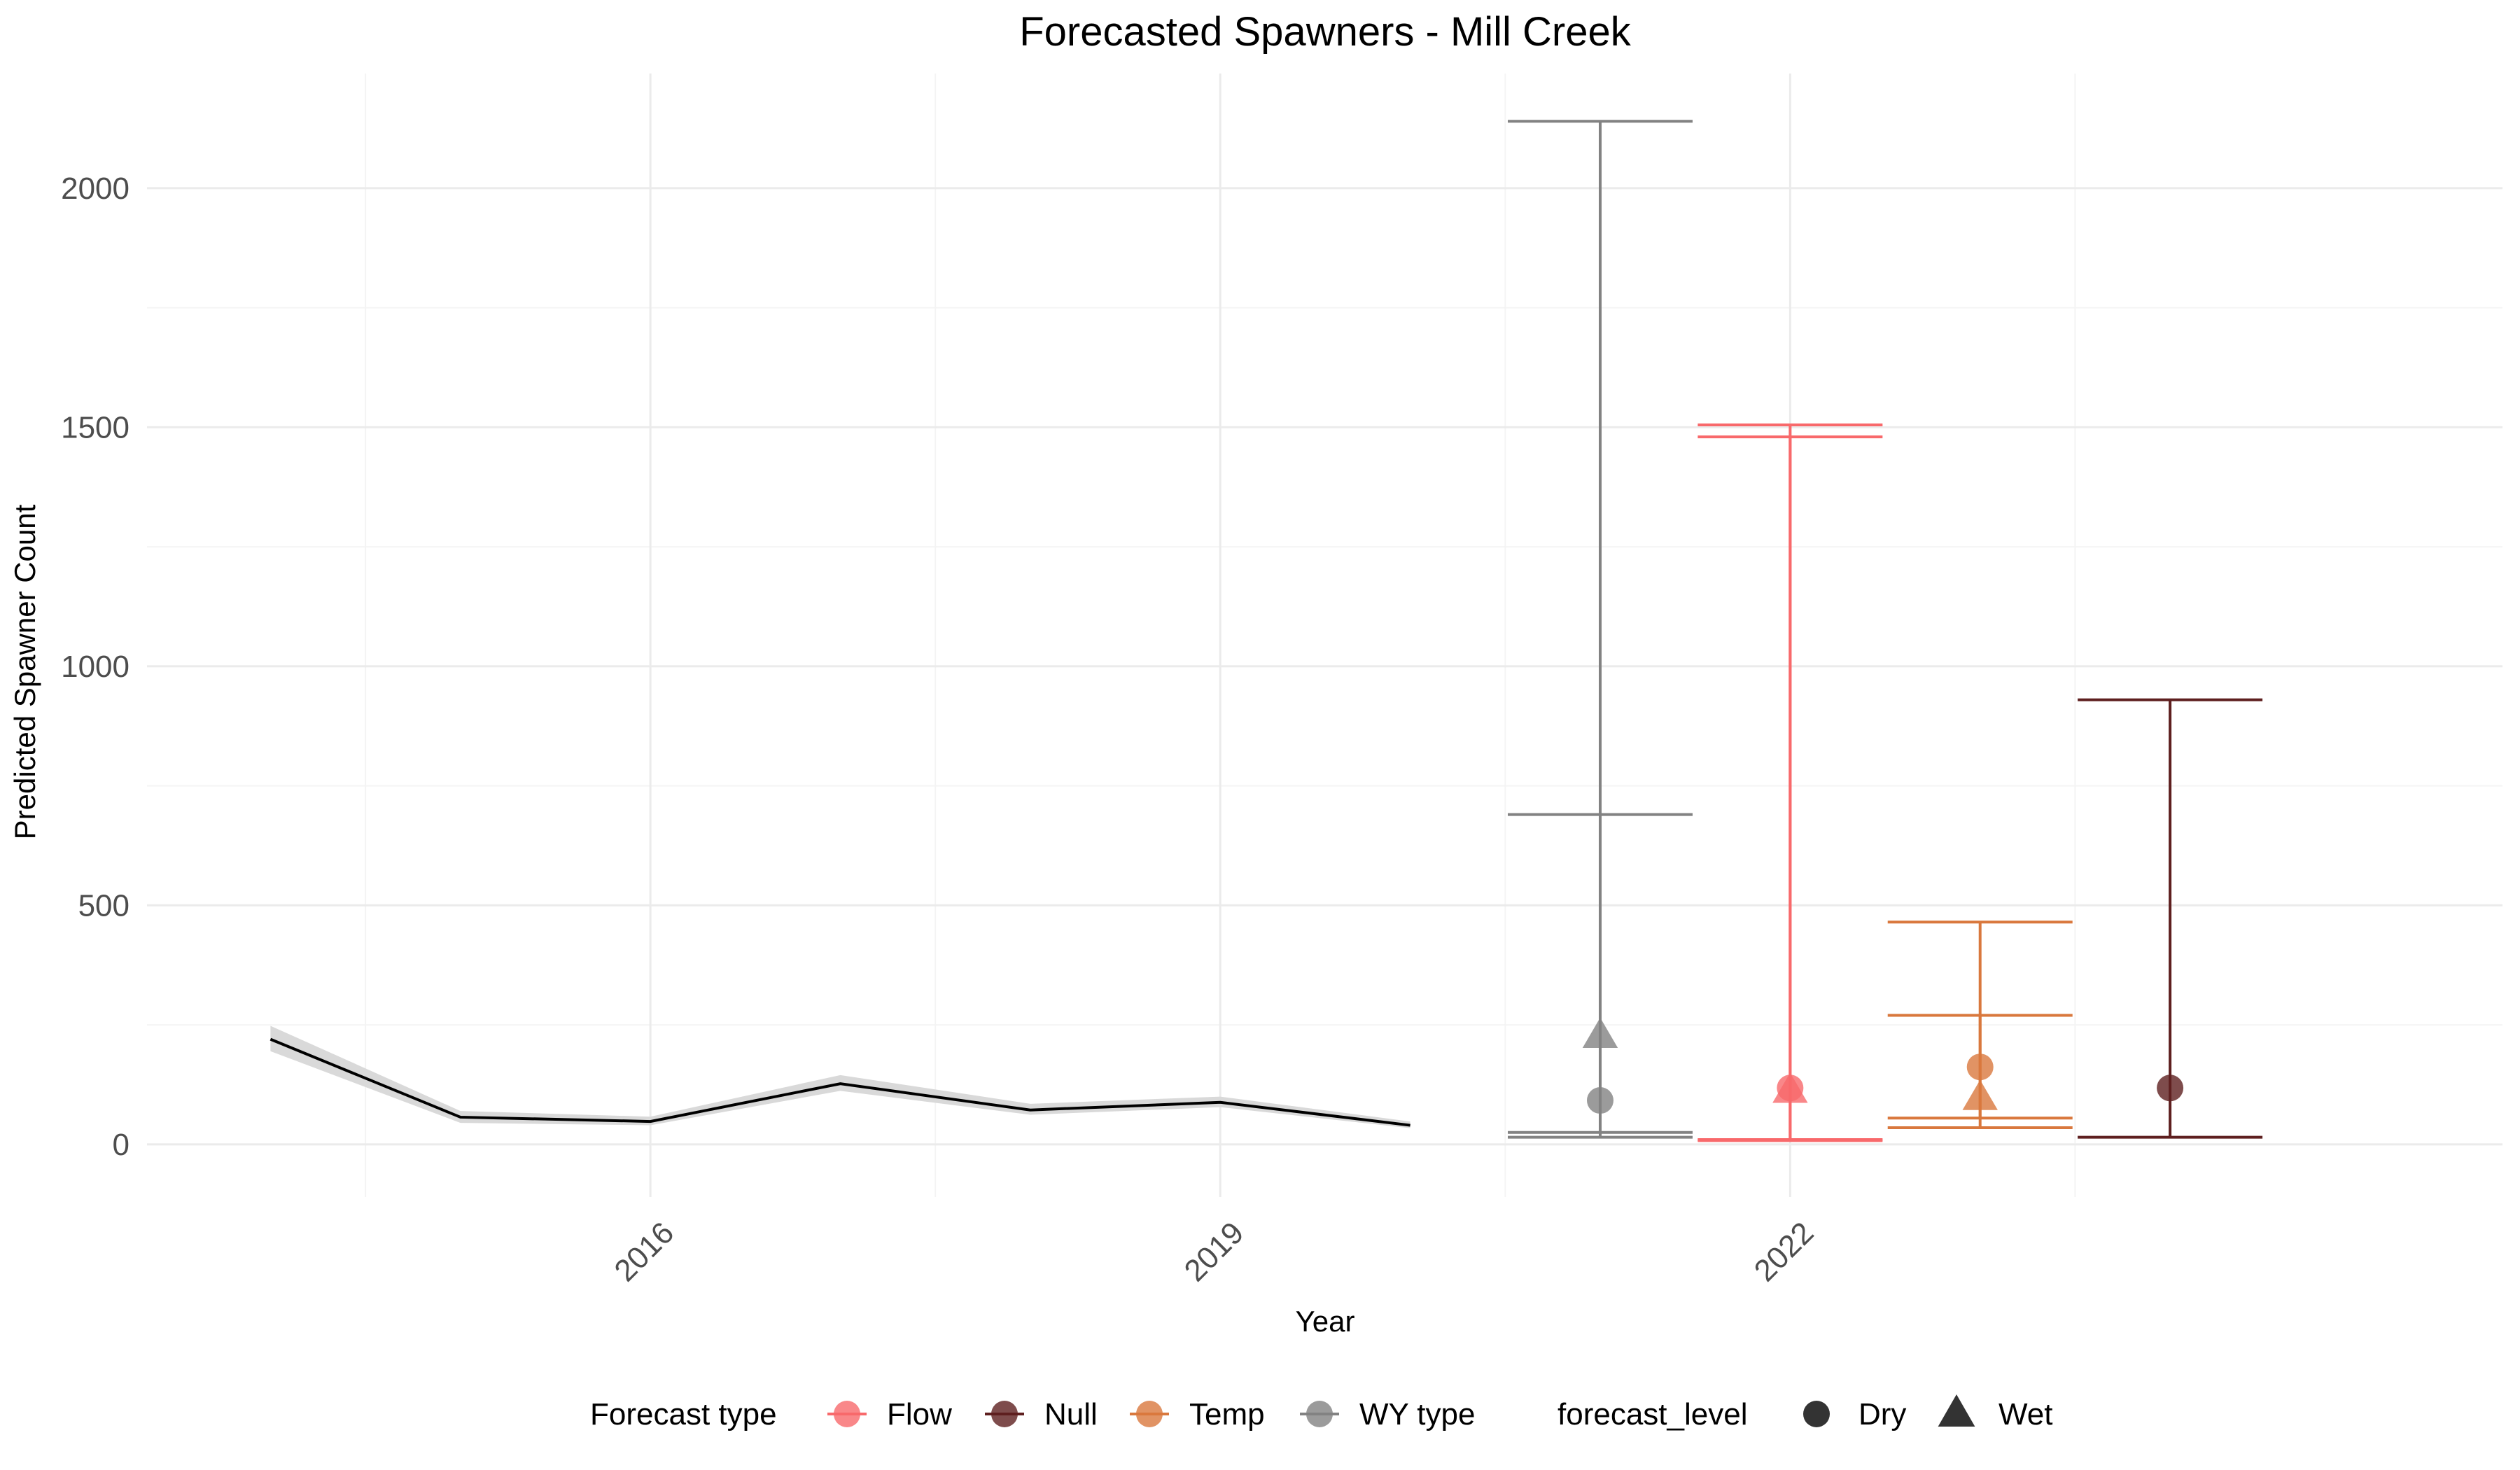  What do you see at coordinates (95, 427) in the screenshot?
I see `y-tick-label: 1500` at bounding box center [95, 427].